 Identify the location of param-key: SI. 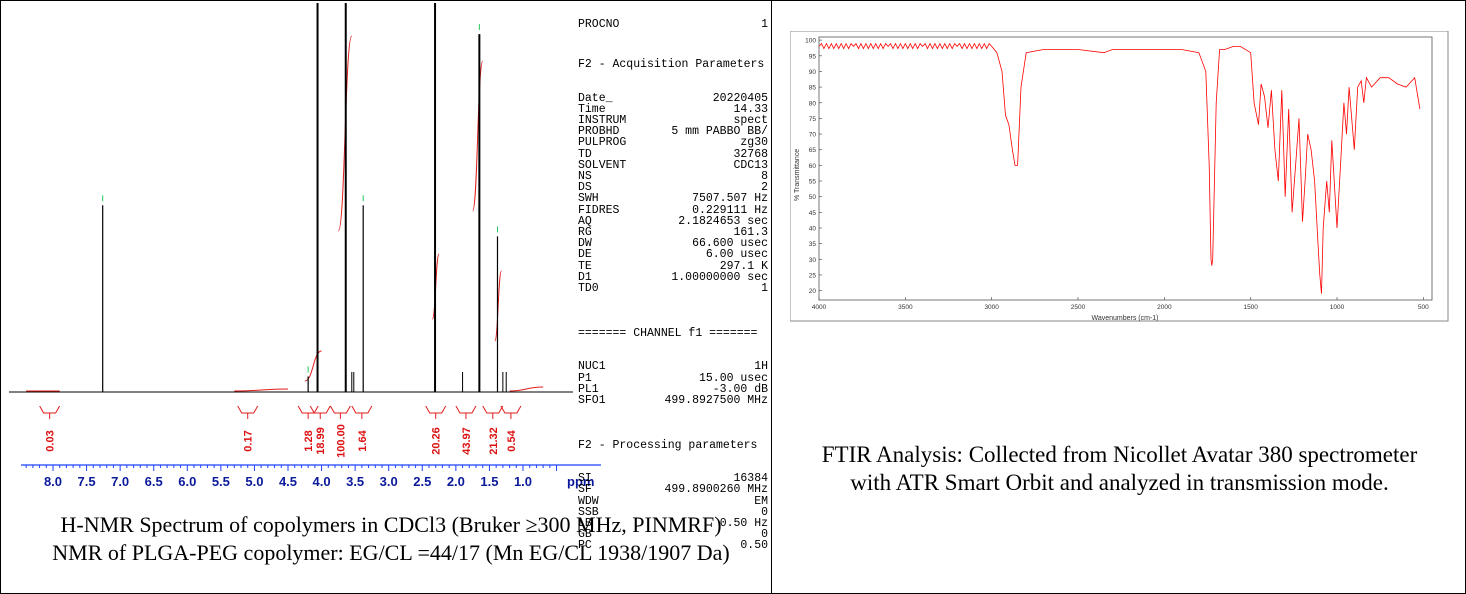
(585, 479).